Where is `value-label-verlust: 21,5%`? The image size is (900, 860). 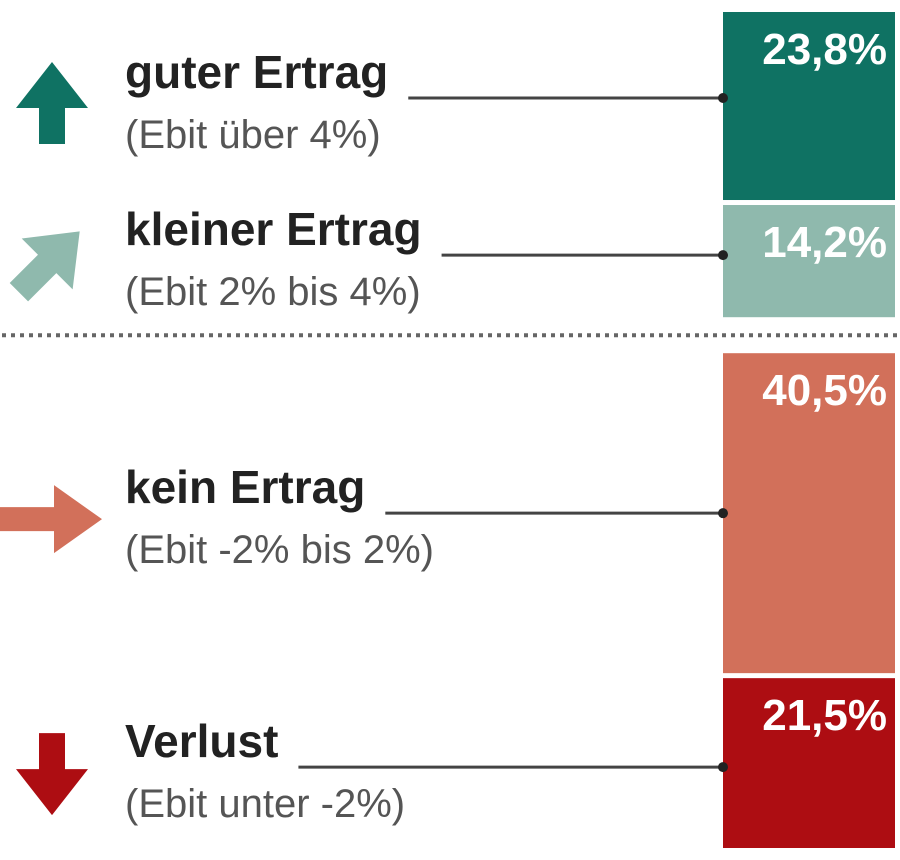
value-label-verlust: 21,5% is located at coordinates (824, 715).